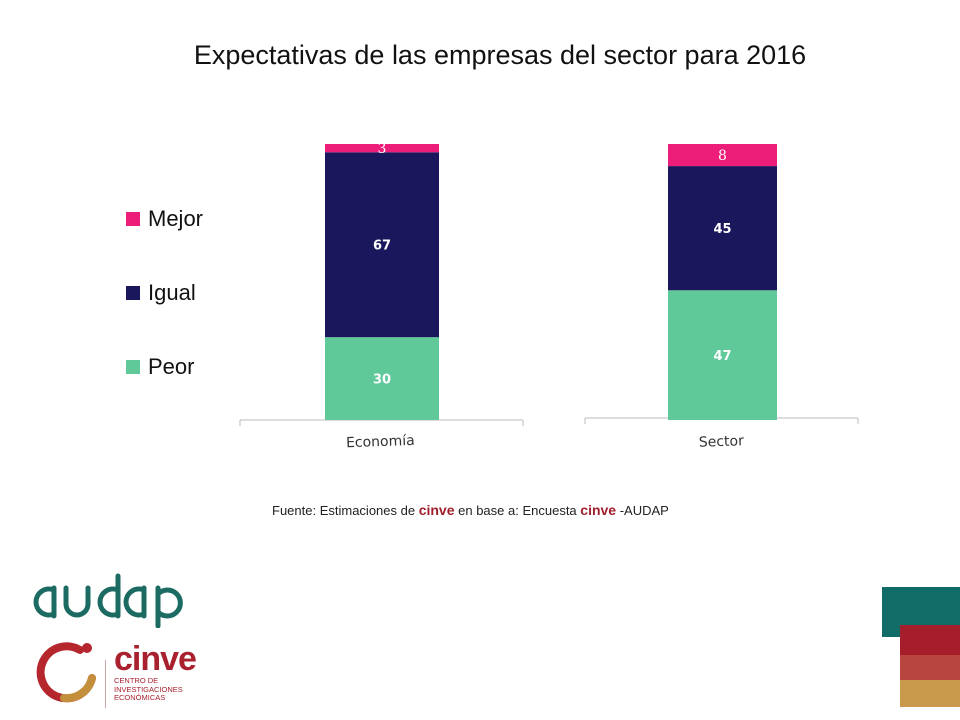  Describe the element at coordinates (105, 684) in the screenshot. I see `cinve-logo-divider` at that location.